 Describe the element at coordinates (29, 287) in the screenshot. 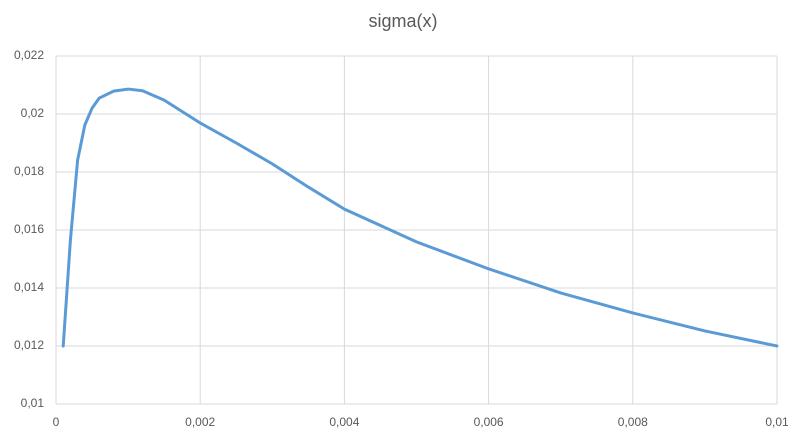

I see `y-tick-label: 0,014` at that location.